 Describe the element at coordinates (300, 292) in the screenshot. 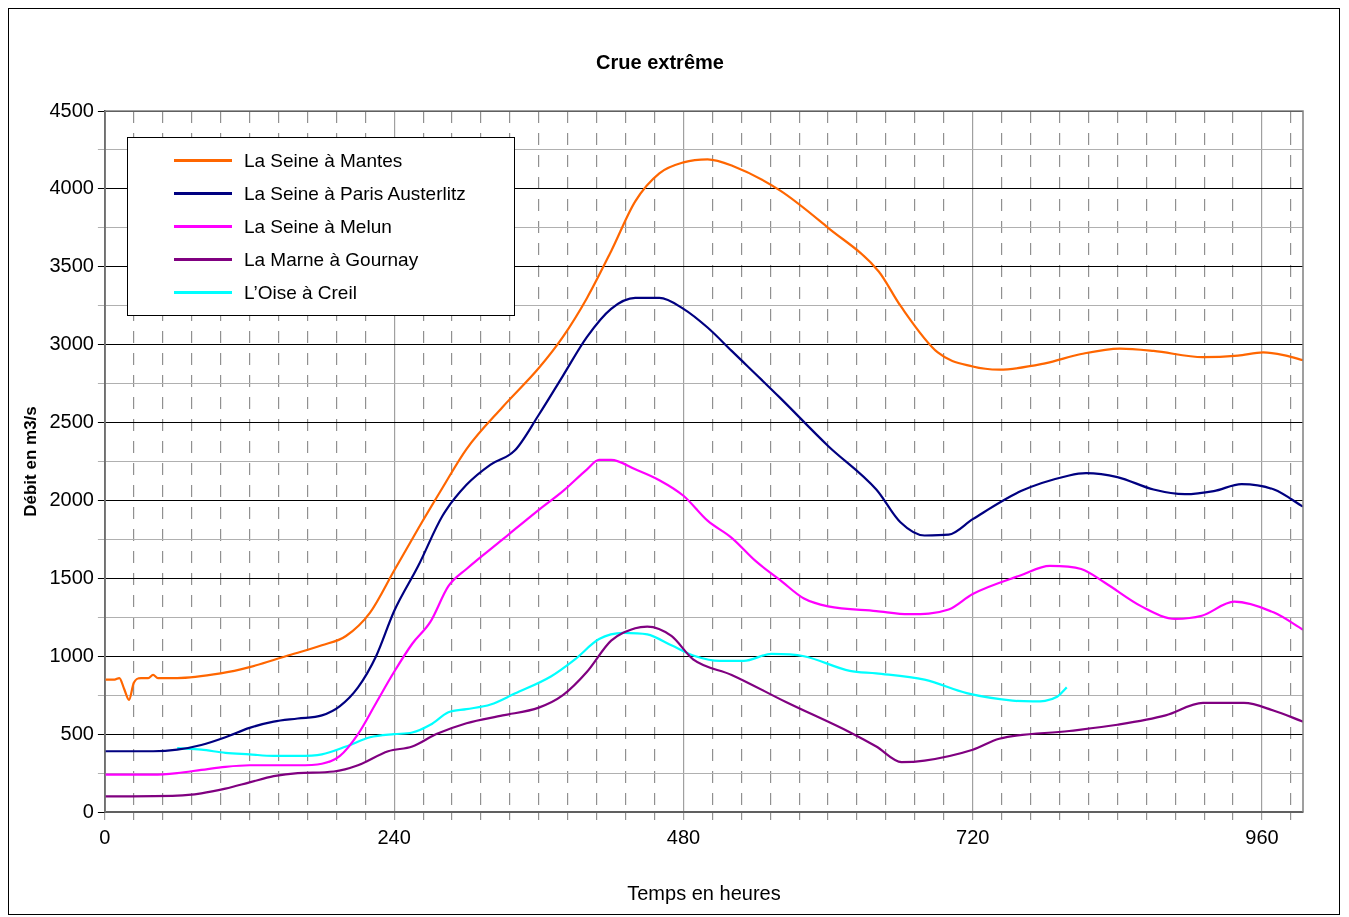

I see `legend-label: L’Oise à Creil` at that location.